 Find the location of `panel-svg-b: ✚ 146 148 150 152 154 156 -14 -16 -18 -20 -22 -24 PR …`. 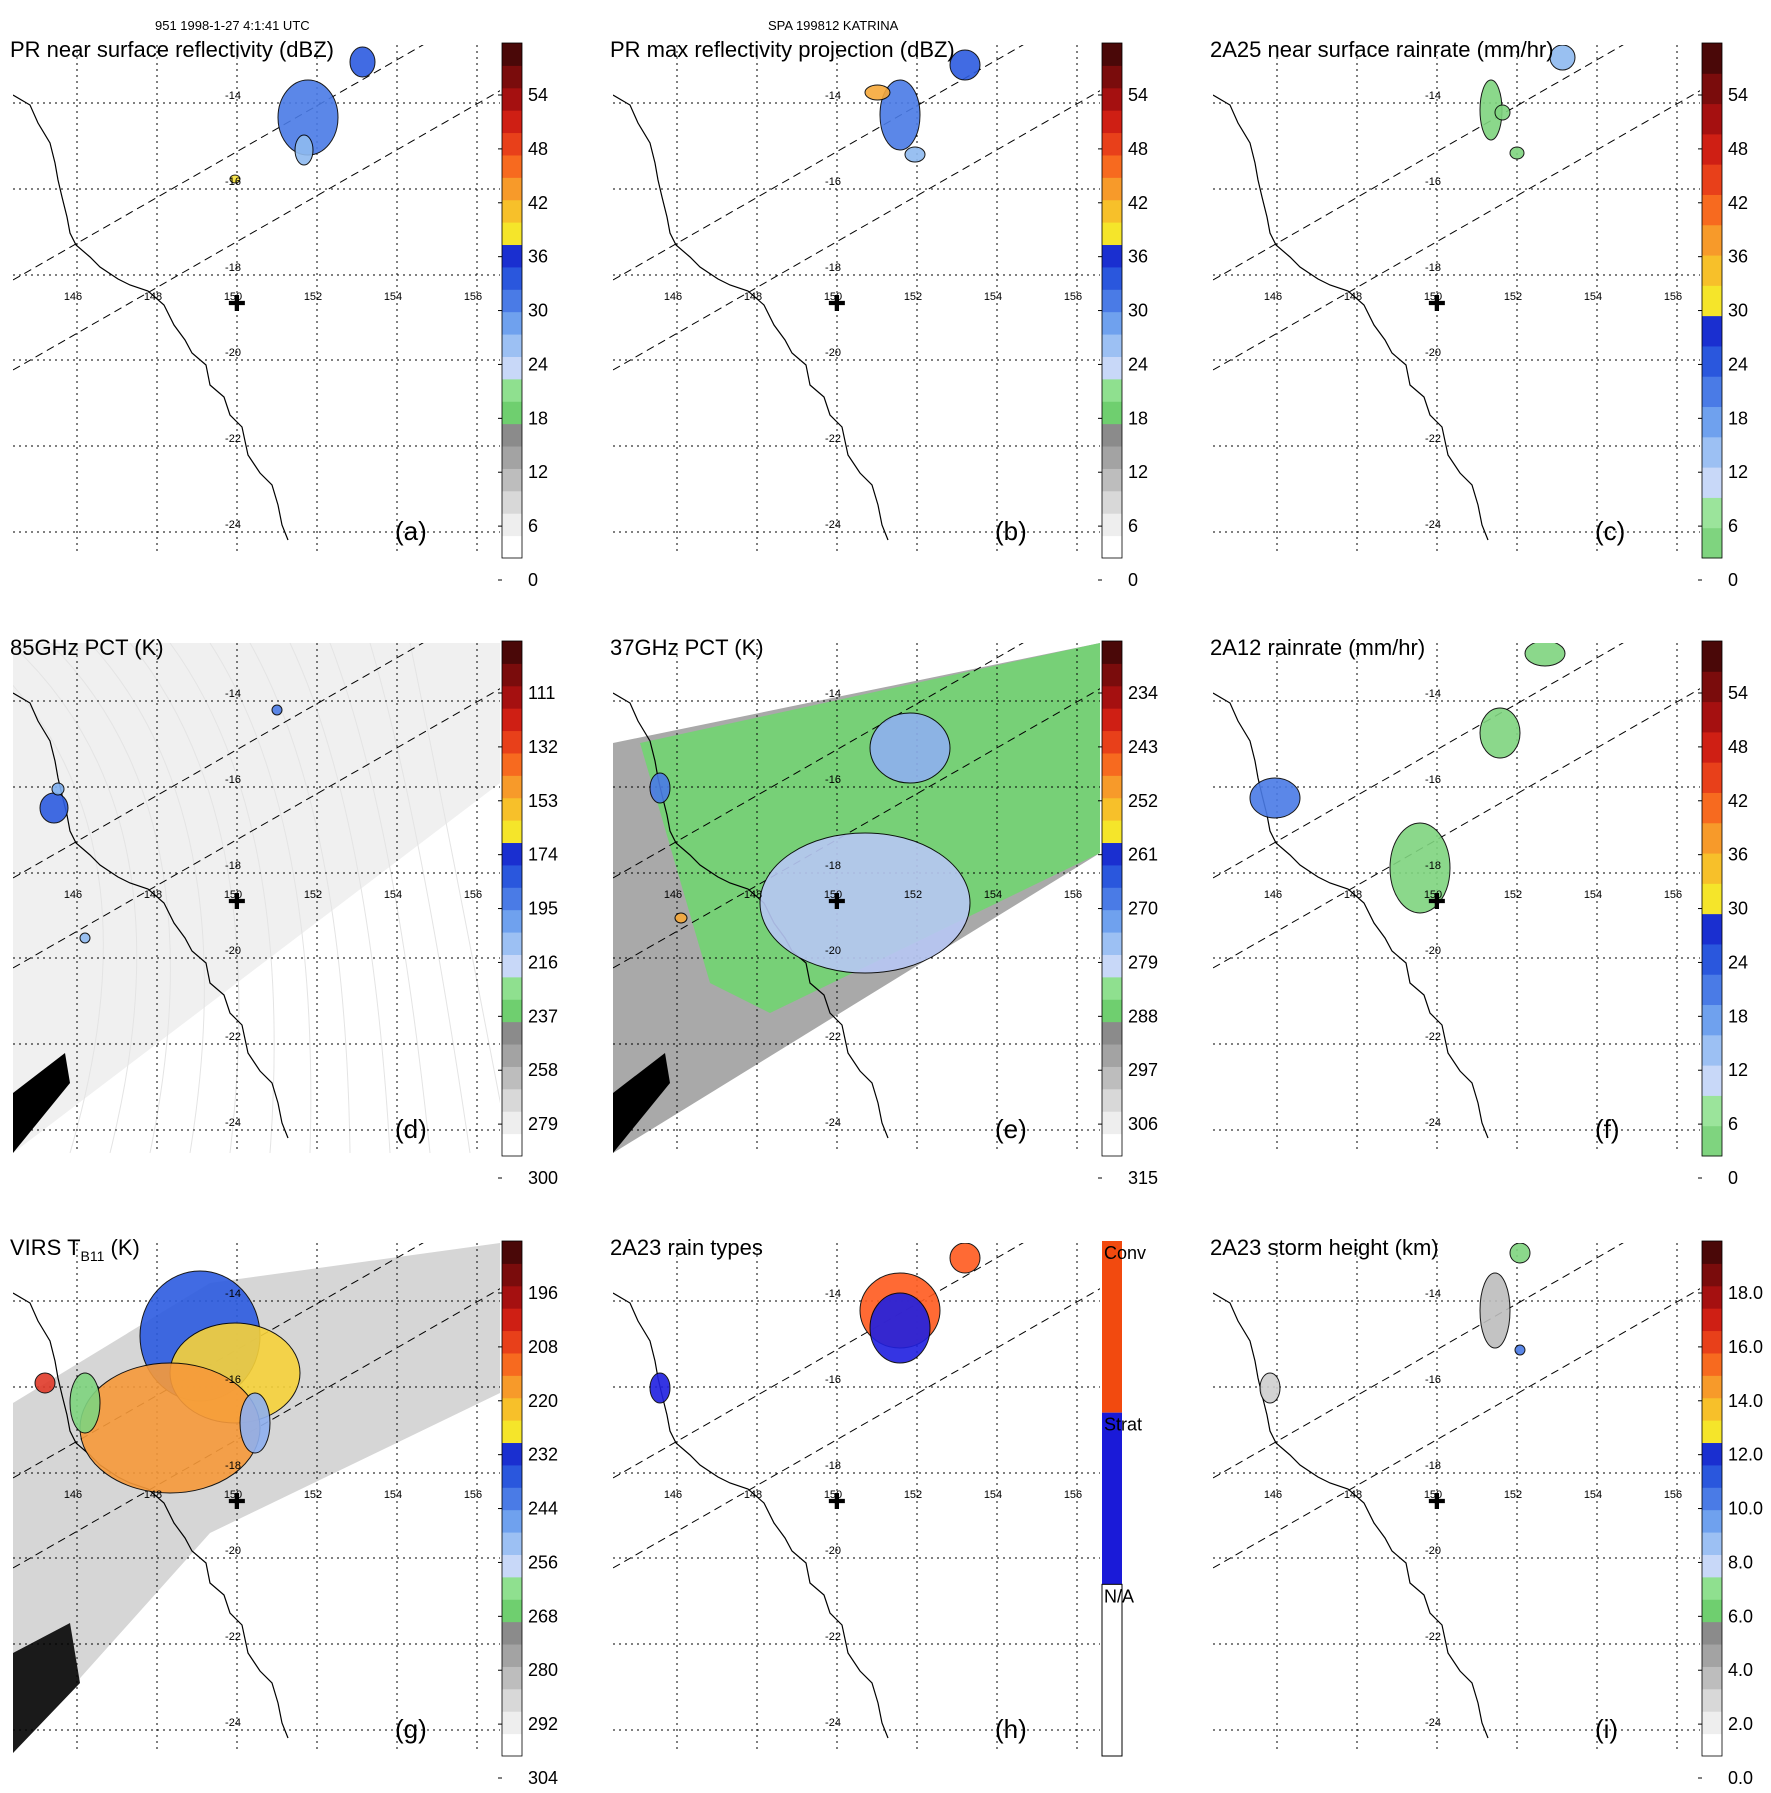

panel-svg-b: ✚ 146 148 150 152 154 156 -14 -16 -18 -20 -22 -24 PR … is located at coordinates (879, 313).